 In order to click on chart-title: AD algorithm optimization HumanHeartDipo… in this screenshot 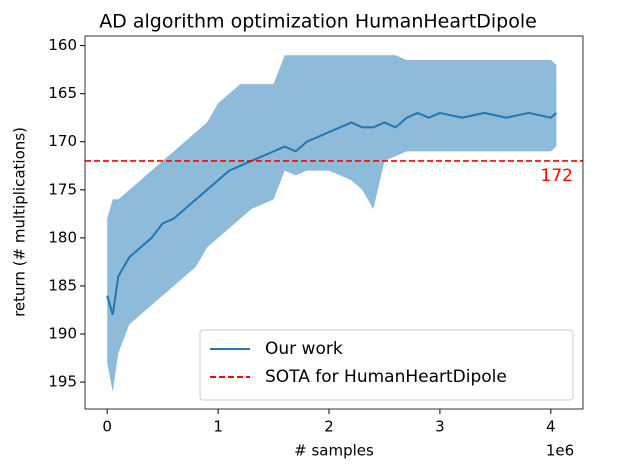, I will do `click(318, 22)`.